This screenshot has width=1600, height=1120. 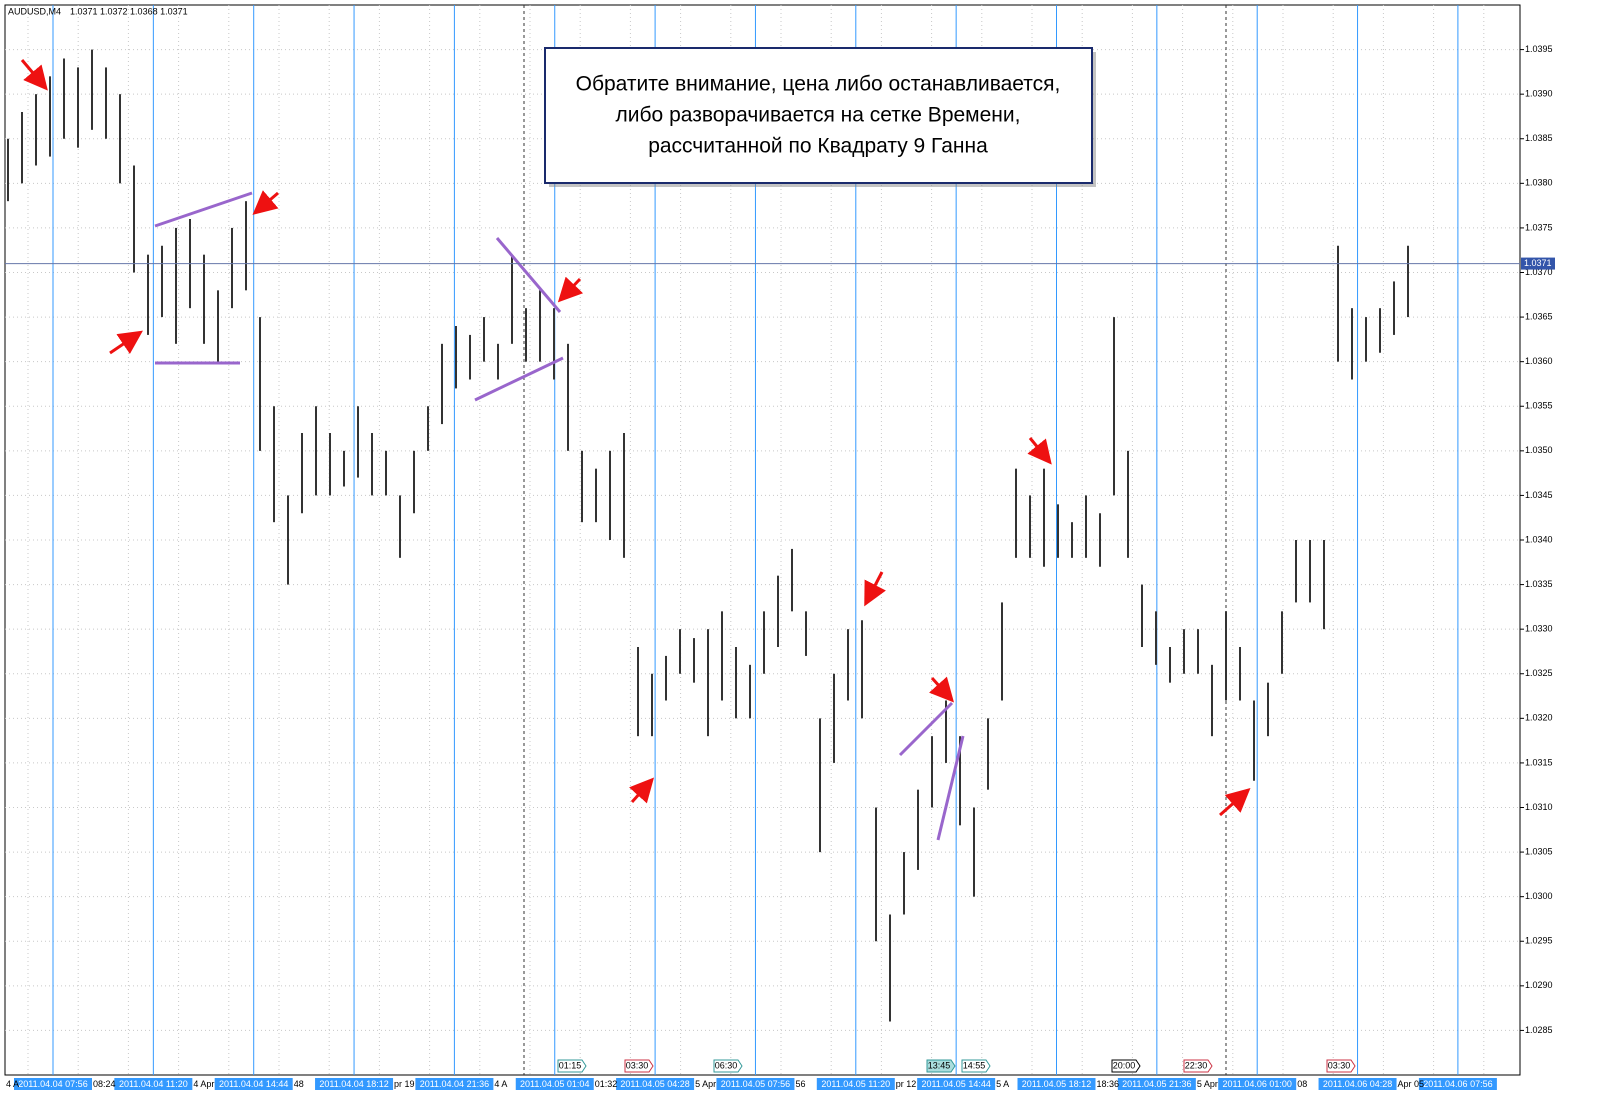 I want to click on x-axis-label: 5 A, so click(x=1002, y=1084).